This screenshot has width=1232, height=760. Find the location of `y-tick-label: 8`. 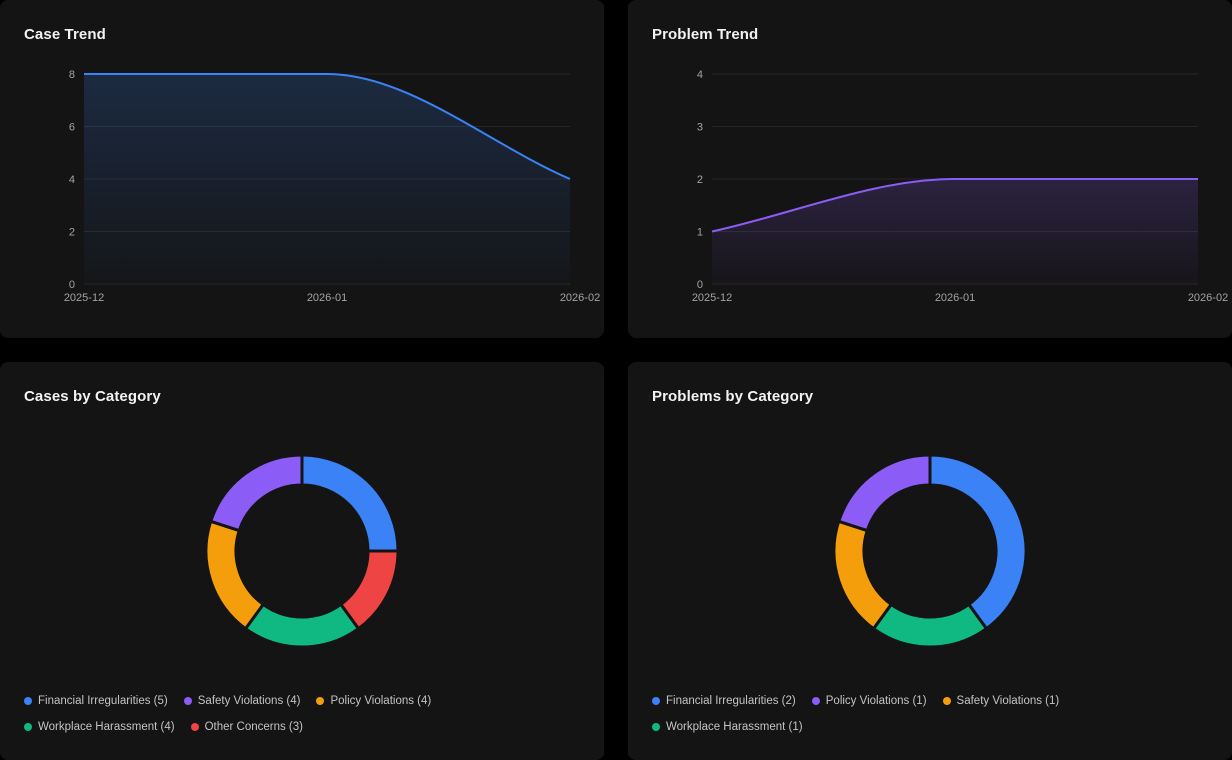

y-tick-label: 8 is located at coordinates (72, 75).